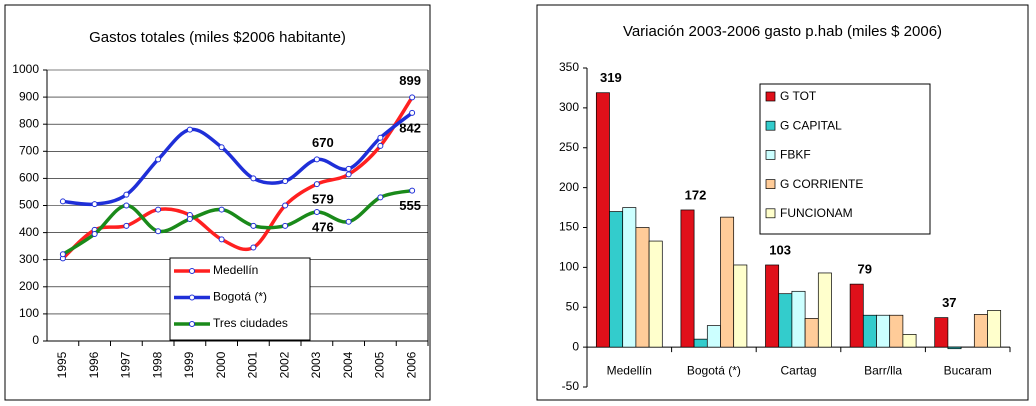 This screenshot has width=1036, height=406. I want to click on legend-label: G TOT, so click(798, 96).